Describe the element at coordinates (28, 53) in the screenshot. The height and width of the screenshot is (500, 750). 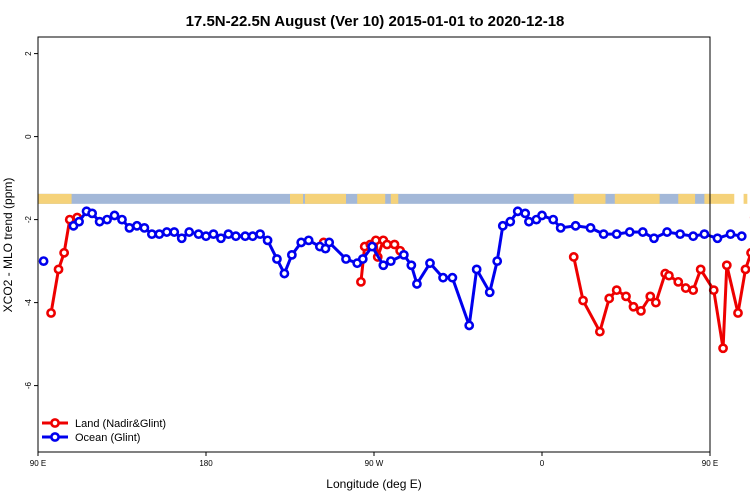
I see `y-tick-label: 2` at that location.